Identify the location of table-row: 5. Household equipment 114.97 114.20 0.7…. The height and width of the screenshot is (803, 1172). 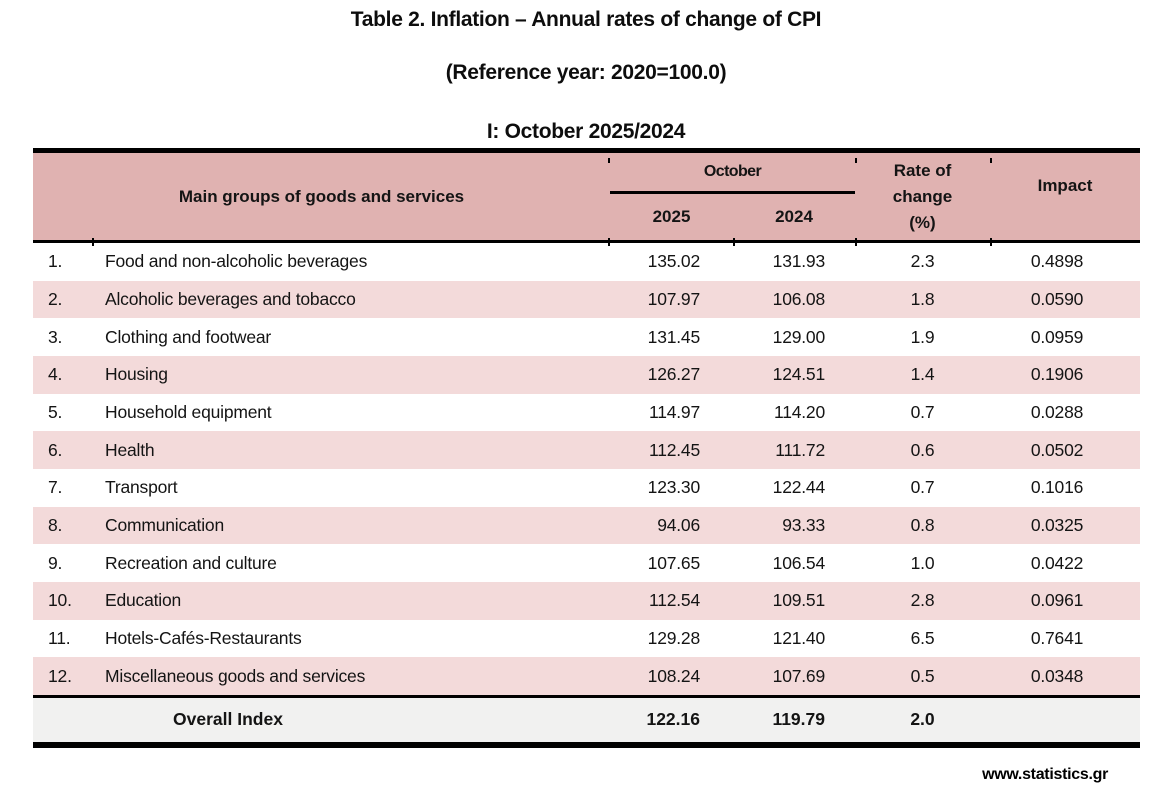
(586, 413).